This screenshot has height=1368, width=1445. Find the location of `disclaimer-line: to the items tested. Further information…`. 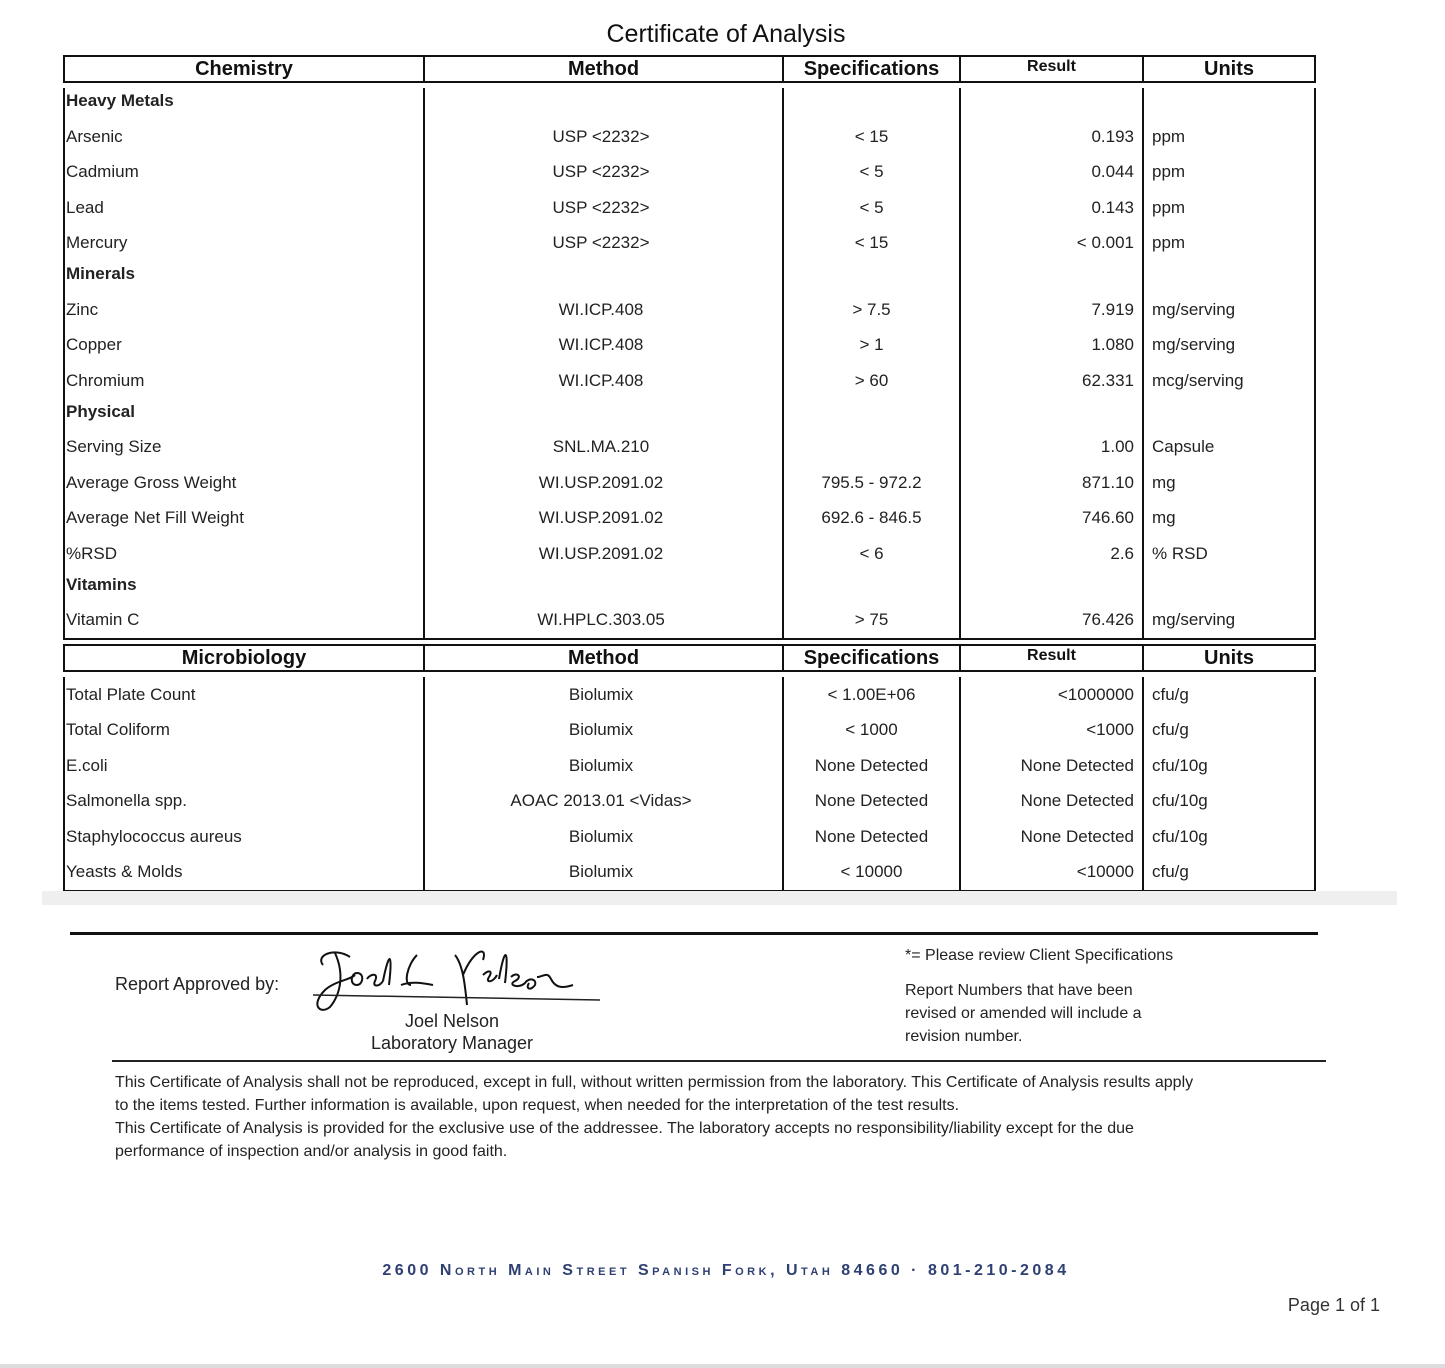

disclaimer-line: to the items tested. Further information… is located at coordinates (537, 1105).